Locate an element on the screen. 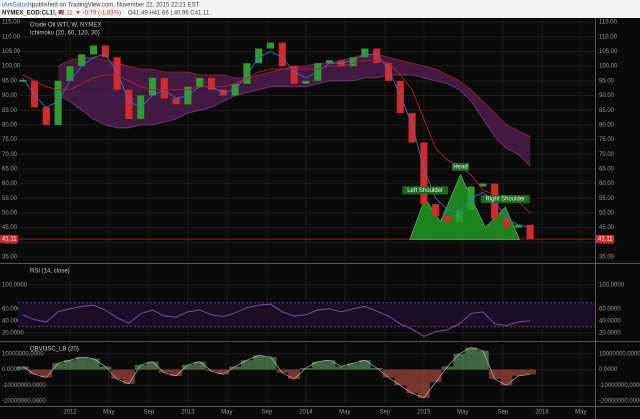 This screenshot has height=419, width=640. rsi-line is located at coordinates (276, 320).